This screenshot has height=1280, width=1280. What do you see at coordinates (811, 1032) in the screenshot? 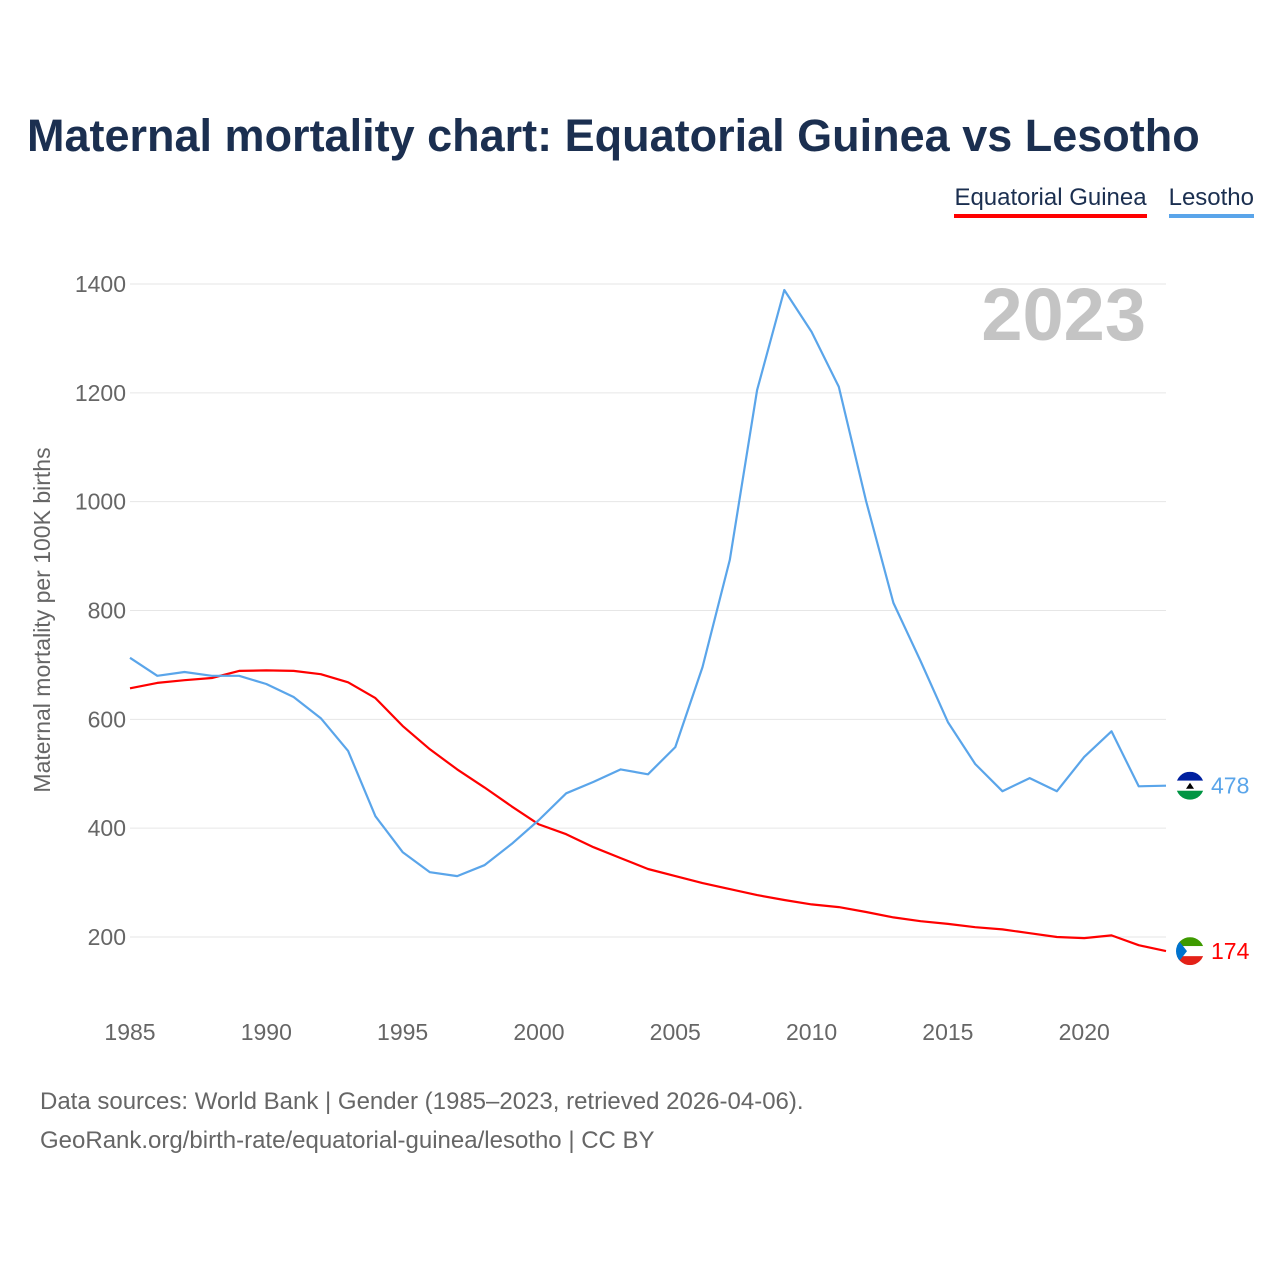
I see `x-tick-label: 2010` at bounding box center [811, 1032].